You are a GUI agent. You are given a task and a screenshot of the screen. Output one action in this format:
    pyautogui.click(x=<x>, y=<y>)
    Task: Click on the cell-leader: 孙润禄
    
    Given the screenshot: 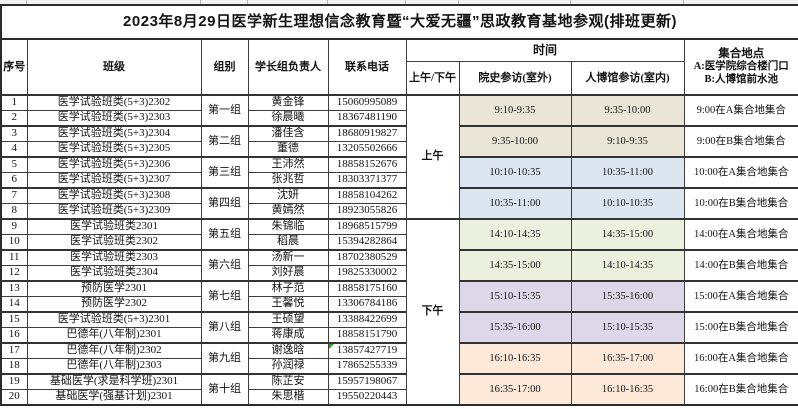 What is the action you would take?
    pyautogui.click(x=288, y=366)
    